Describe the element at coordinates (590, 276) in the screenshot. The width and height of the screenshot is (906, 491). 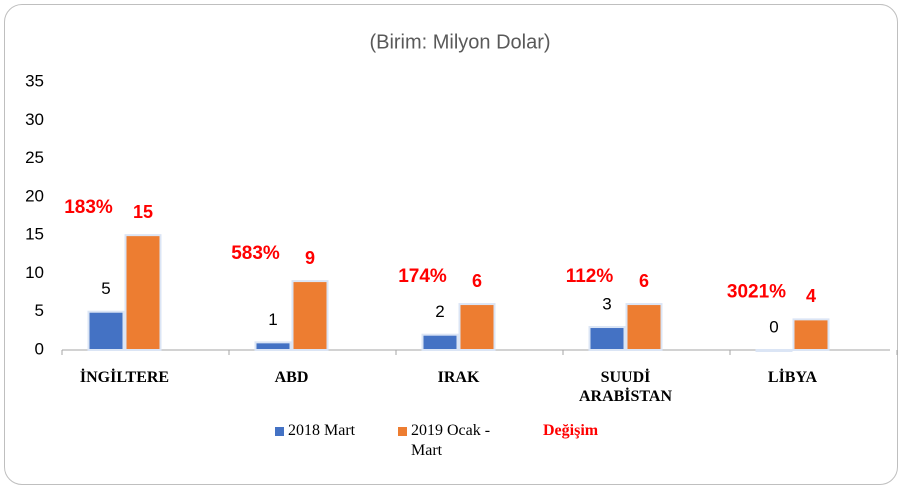
I see `change-label: 112%` at that location.